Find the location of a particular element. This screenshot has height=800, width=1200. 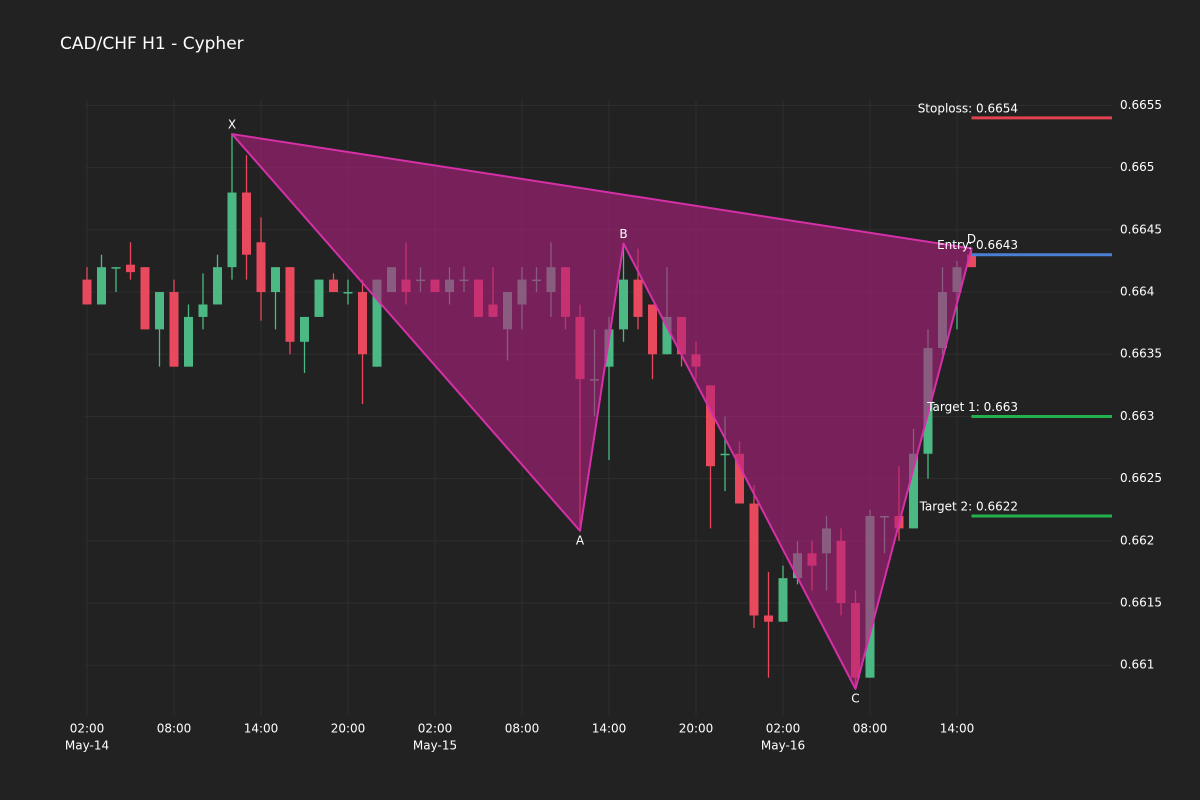

pattern-point-label: X is located at coordinates (232, 125).